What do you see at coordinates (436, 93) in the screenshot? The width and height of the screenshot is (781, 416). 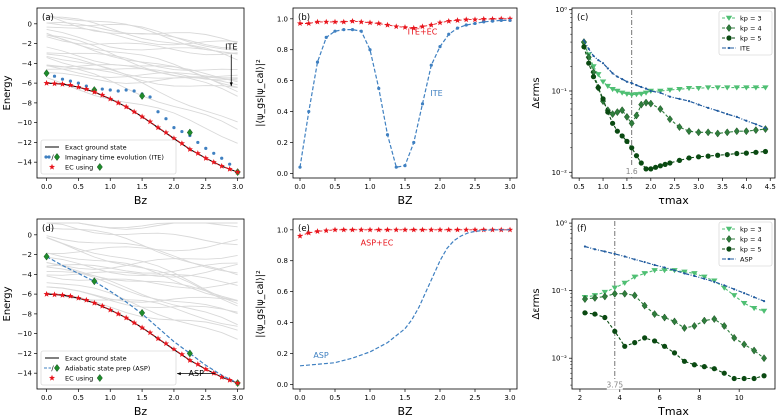 I see `annotation-label: ITE` at bounding box center [436, 93].